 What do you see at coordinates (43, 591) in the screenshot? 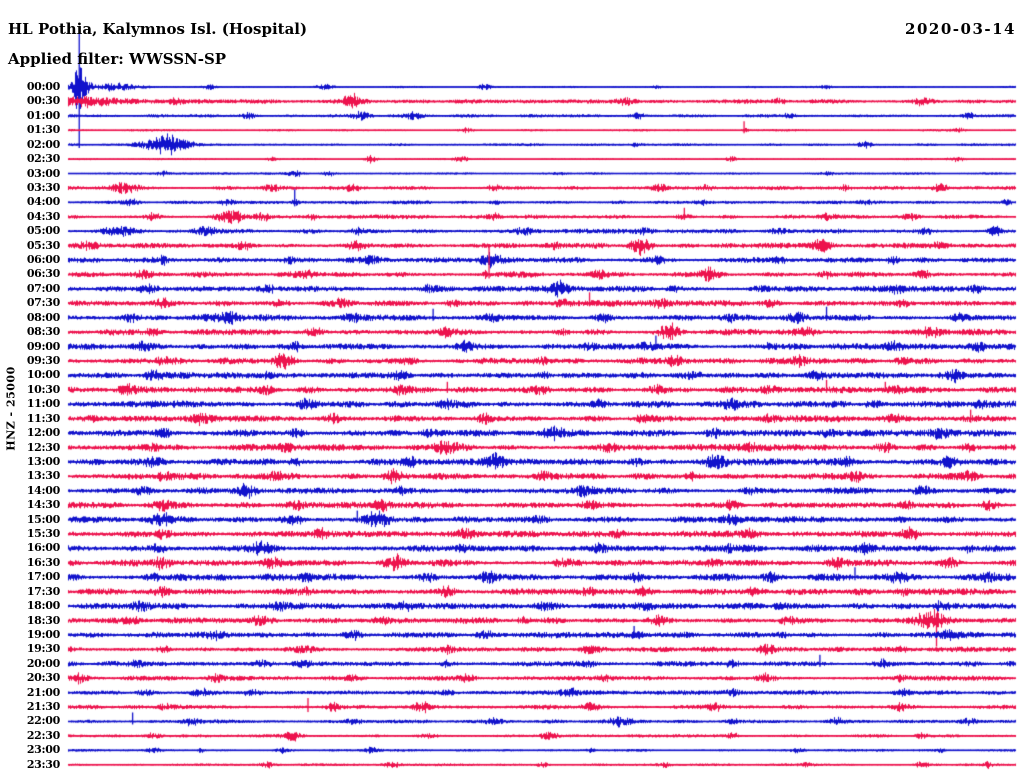
I see `time-label: 17:30` at bounding box center [43, 591].